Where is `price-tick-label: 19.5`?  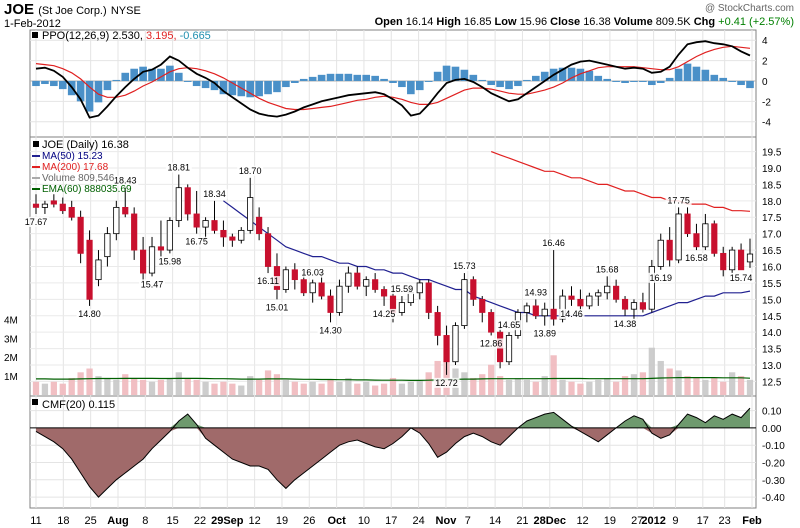 price-tick-label: 19.5 is located at coordinates (772, 153).